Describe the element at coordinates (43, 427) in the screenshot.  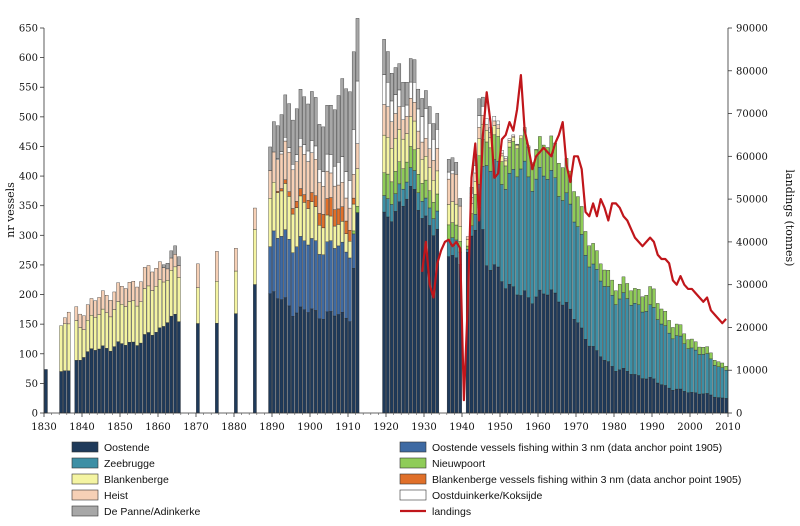
I see `x-tick-label: 1830` at that location.